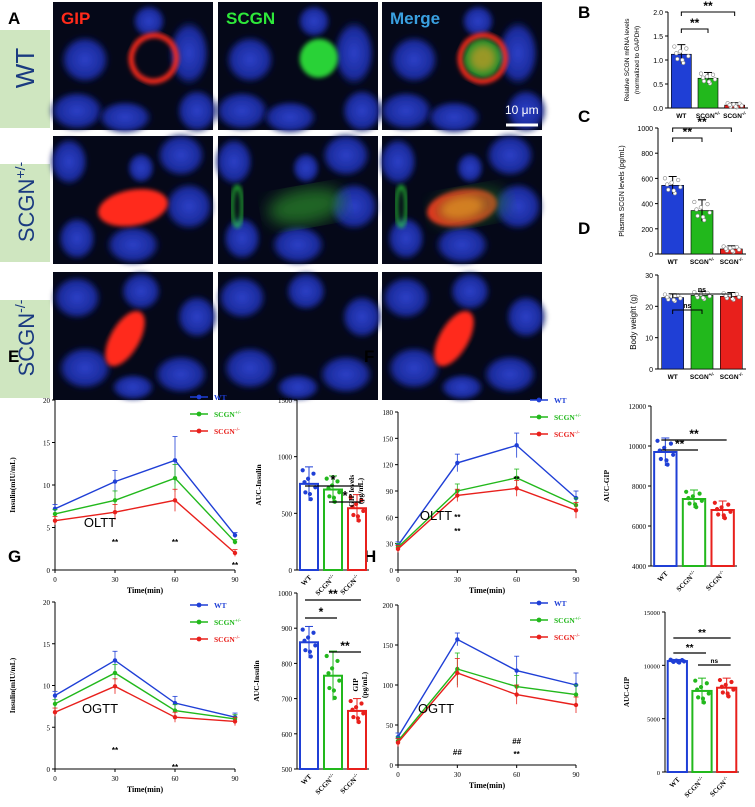  What do you see at coordinates (236, 580) in the screenshot?
I see `x-tick-label: 90` at bounding box center [236, 580].